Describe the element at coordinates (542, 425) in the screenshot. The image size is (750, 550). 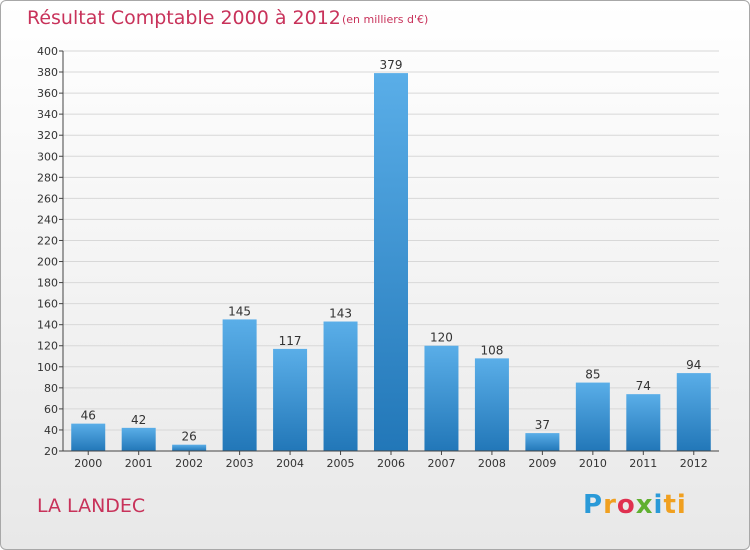
I see `data-label: 37` at that location.